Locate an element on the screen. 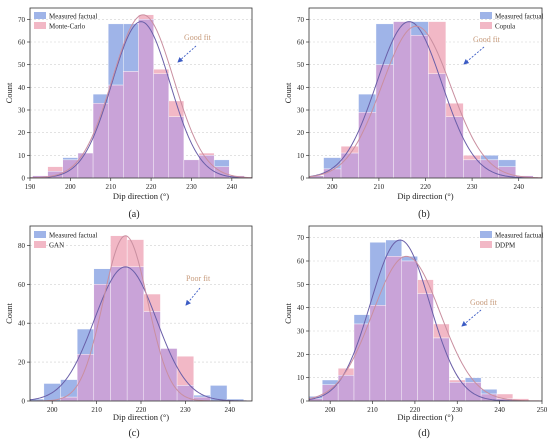 The height and width of the screenshot is (443, 550). legend-label-synthetic: Monte-Carlo is located at coordinates (67, 27).